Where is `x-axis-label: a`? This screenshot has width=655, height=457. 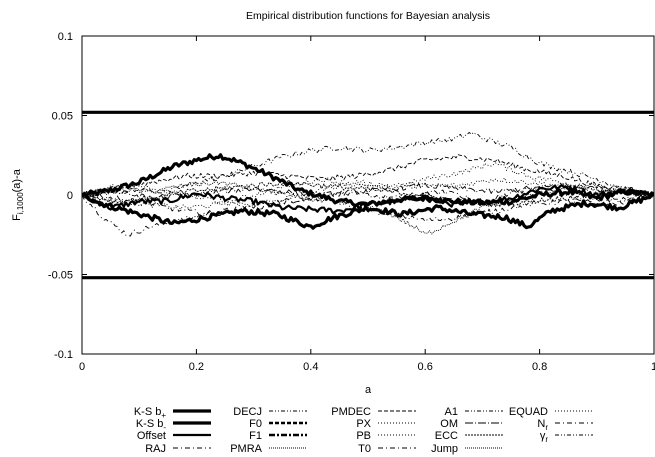
x-axis-label: a is located at coordinates (368, 390).